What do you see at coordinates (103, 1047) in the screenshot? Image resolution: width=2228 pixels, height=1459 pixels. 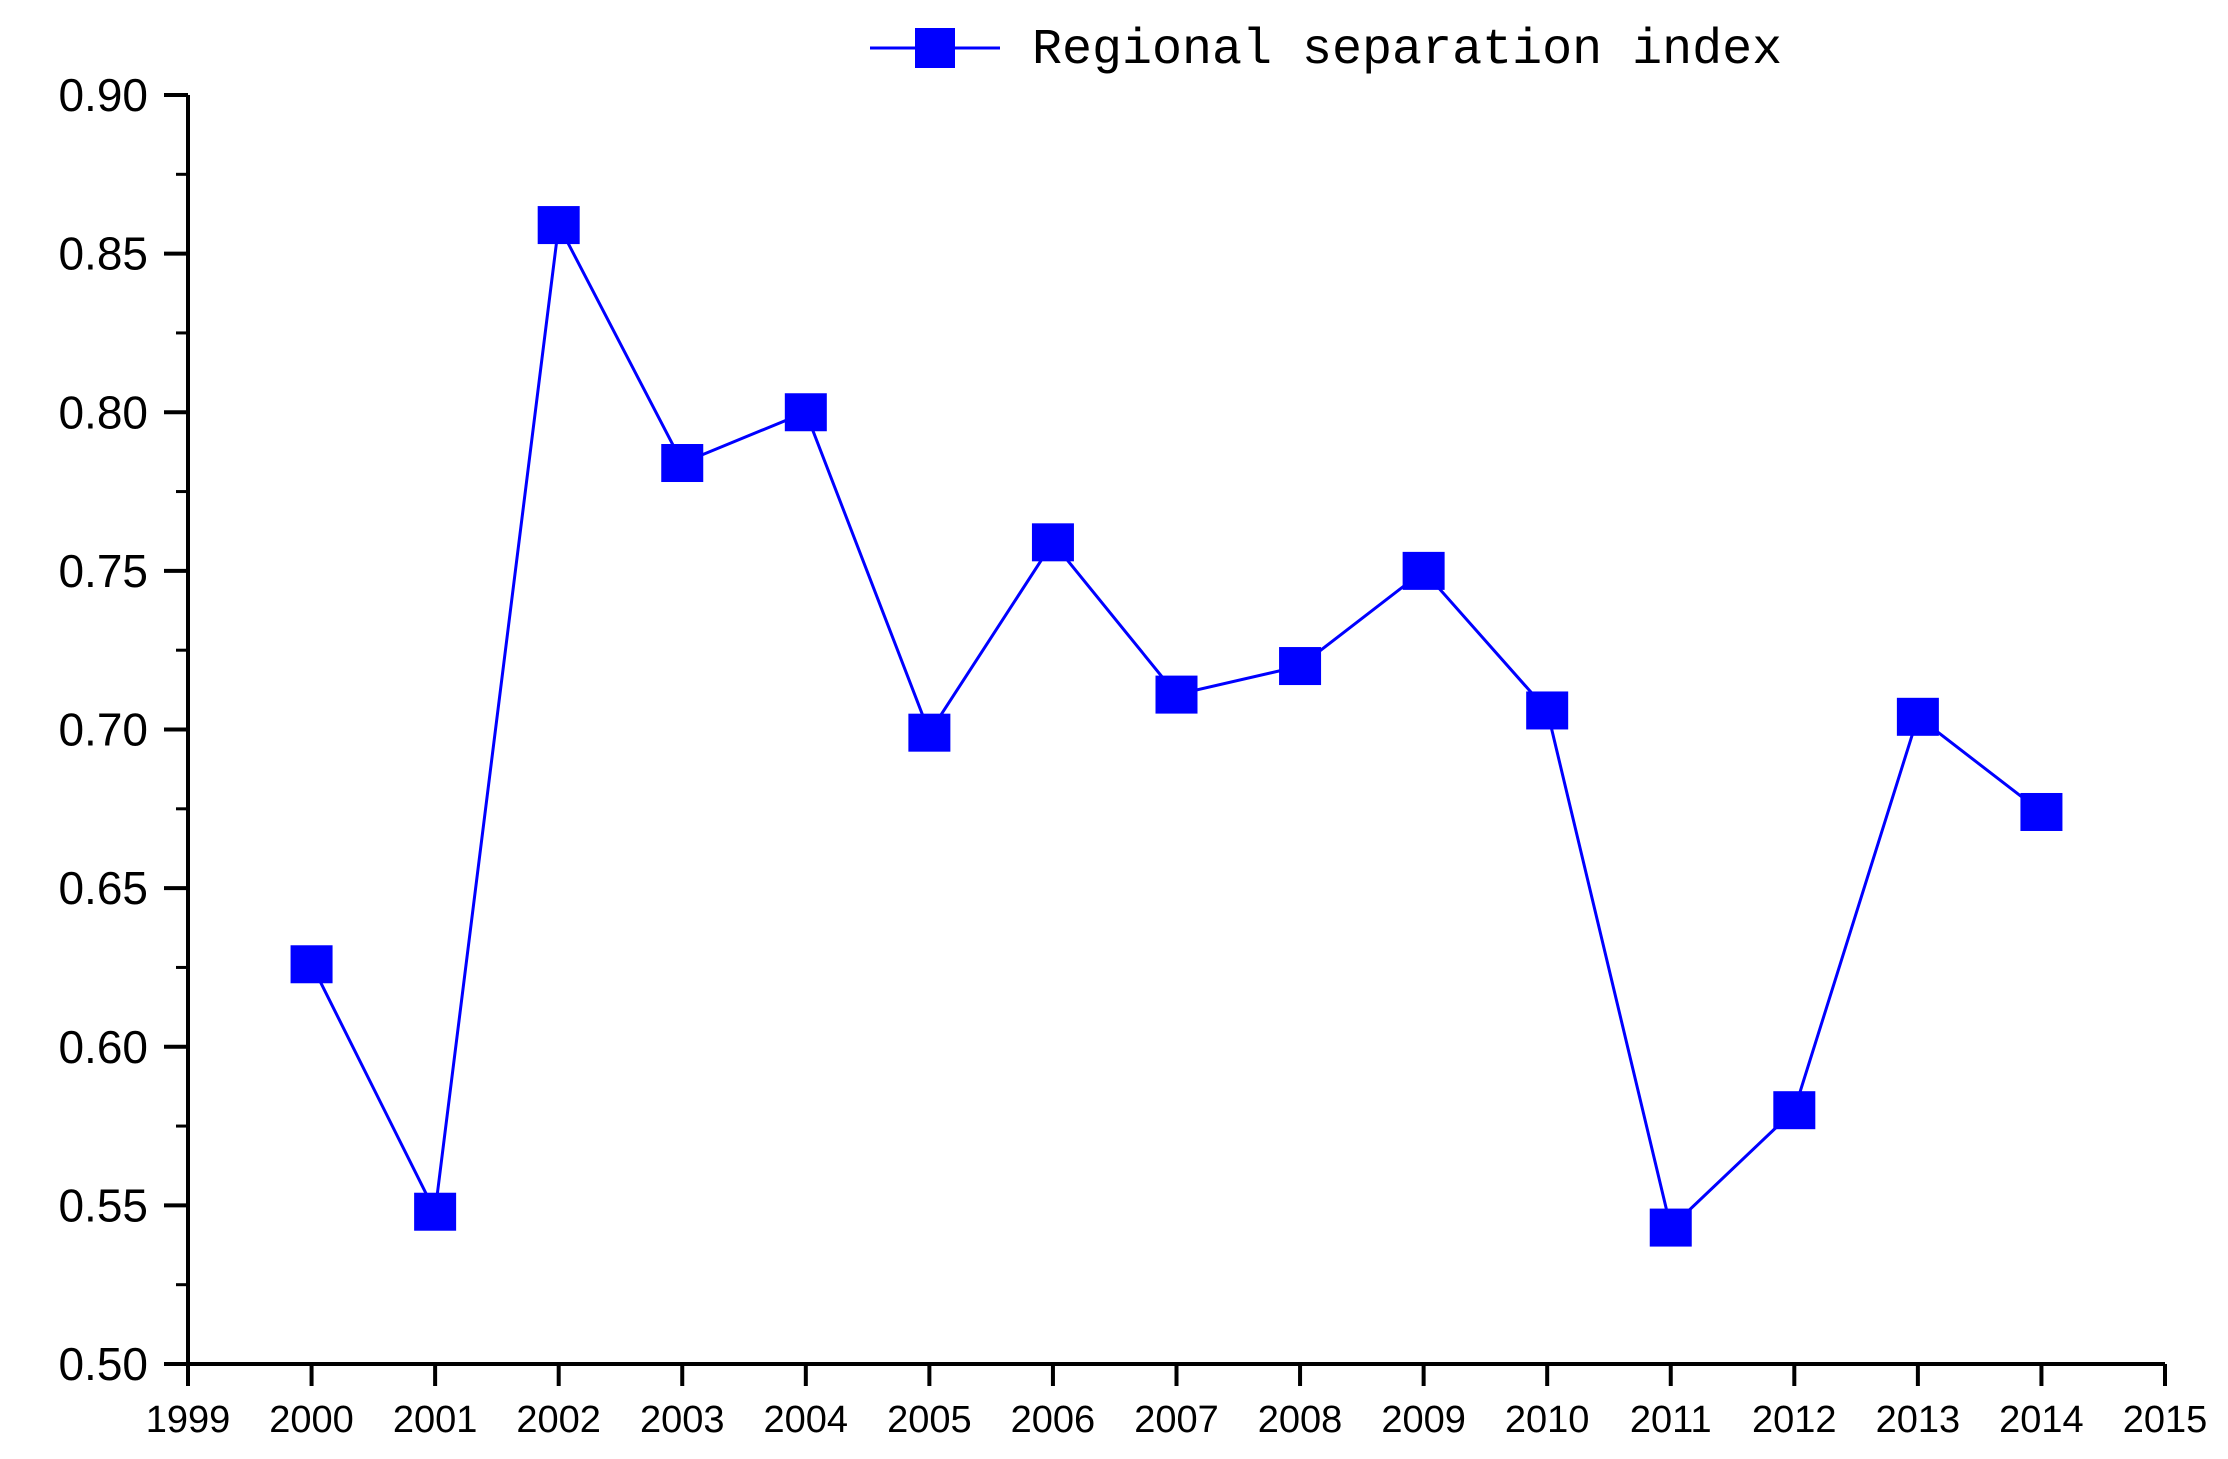 I see `y-tick-label: 0.60` at bounding box center [103, 1047].